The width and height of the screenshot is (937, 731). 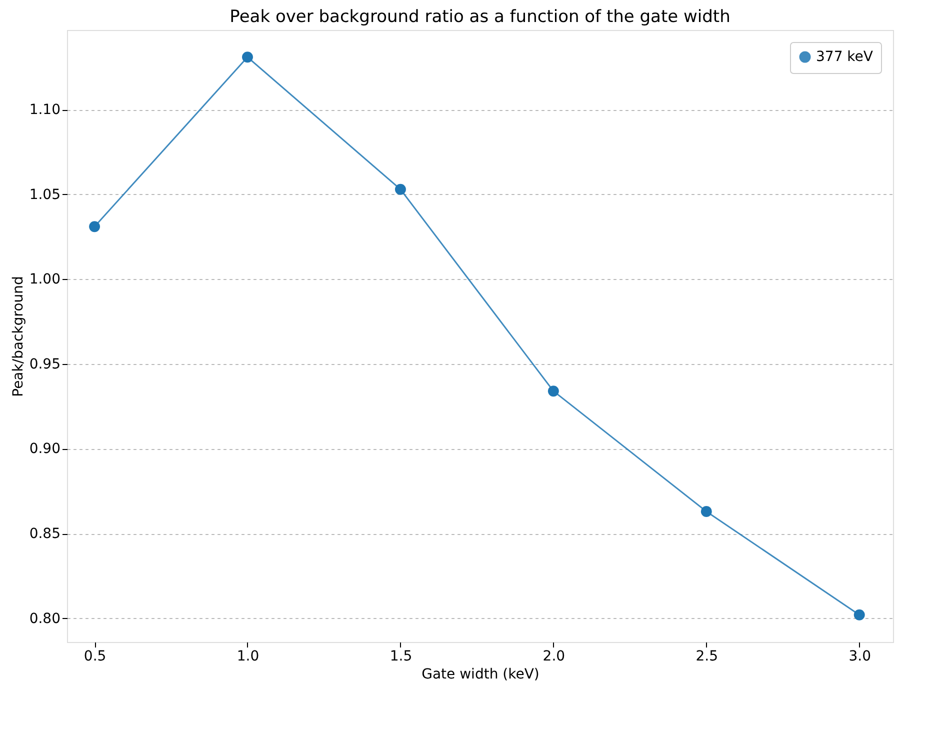 What do you see at coordinates (44, 280) in the screenshot?
I see `y-tick-label: 1.00` at bounding box center [44, 280].